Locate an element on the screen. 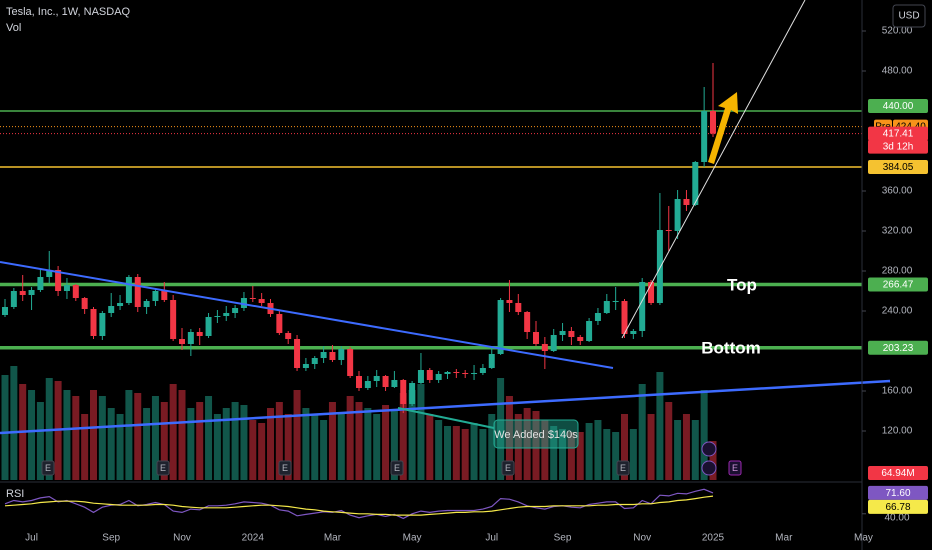  volume-last-label: 64.94M is located at coordinates (897, 473).